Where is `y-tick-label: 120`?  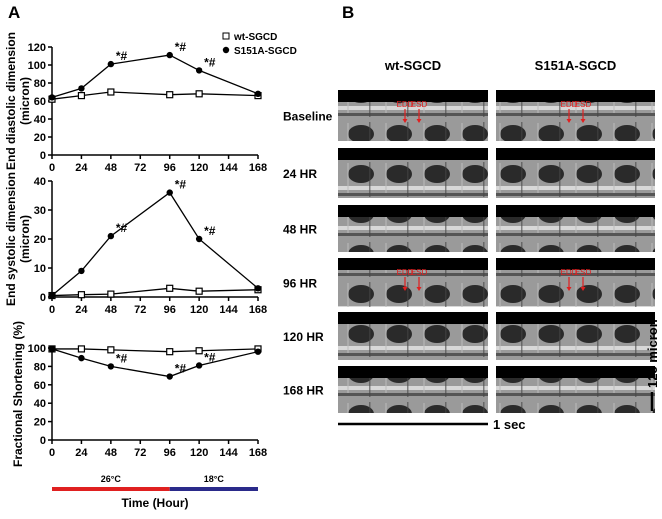 y-tick-label: 120 is located at coordinates (37, 48).